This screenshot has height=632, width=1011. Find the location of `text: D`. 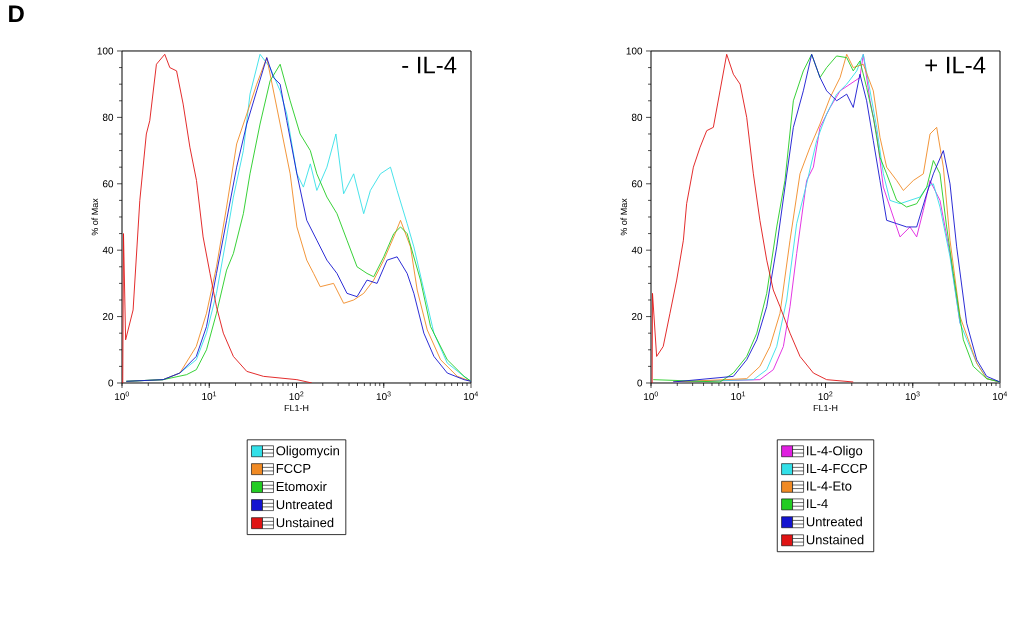

text: D is located at coordinates (16, 13).